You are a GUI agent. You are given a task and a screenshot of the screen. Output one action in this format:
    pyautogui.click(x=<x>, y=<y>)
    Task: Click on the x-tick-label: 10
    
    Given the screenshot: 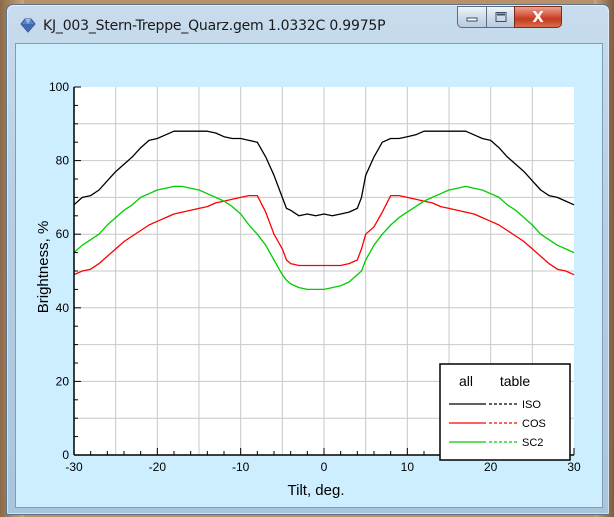 What is the action you would take?
    pyautogui.click(x=408, y=467)
    